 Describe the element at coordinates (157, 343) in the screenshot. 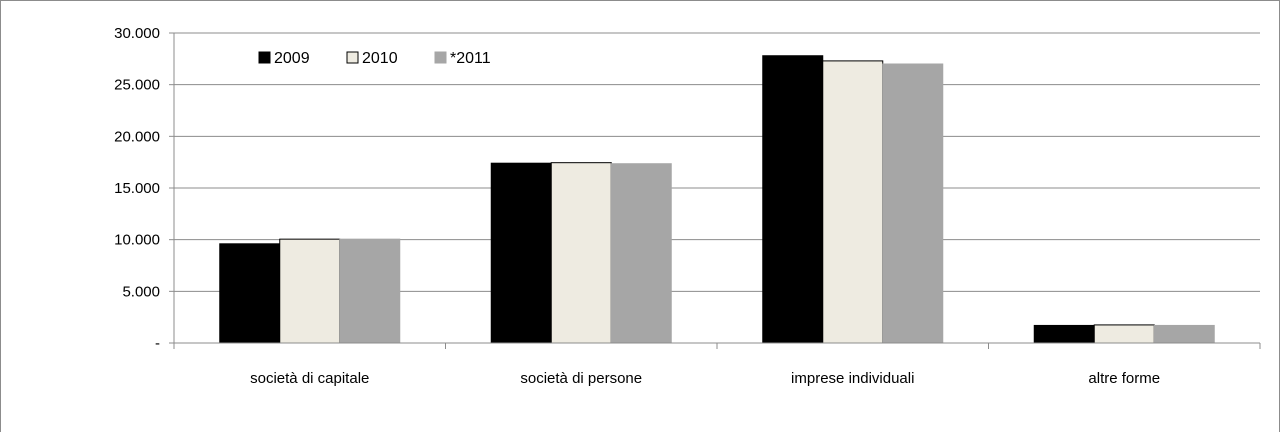

I see `y-tick-label: -` at that location.